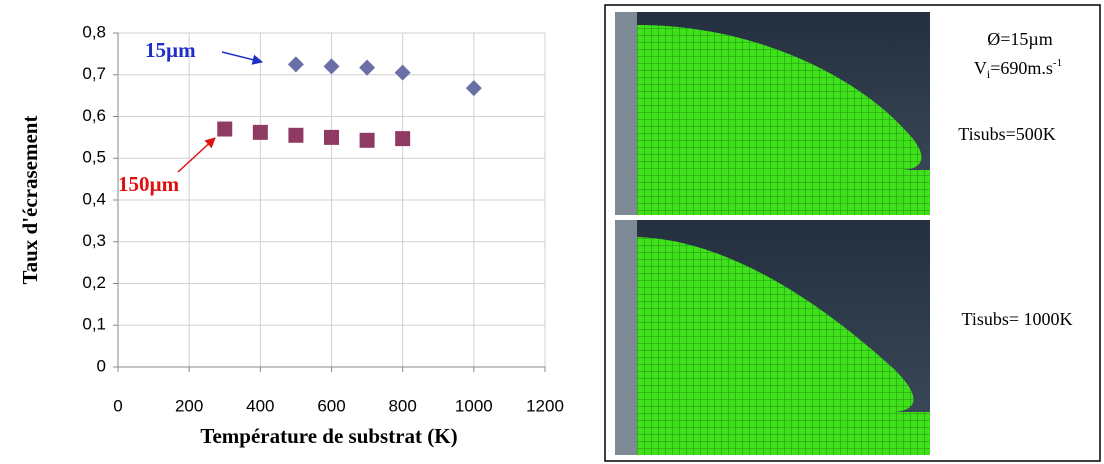 The width and height of the screenshot is (1104, 464). I want to click on y-tick-label: 0,4, so click(94, 198).